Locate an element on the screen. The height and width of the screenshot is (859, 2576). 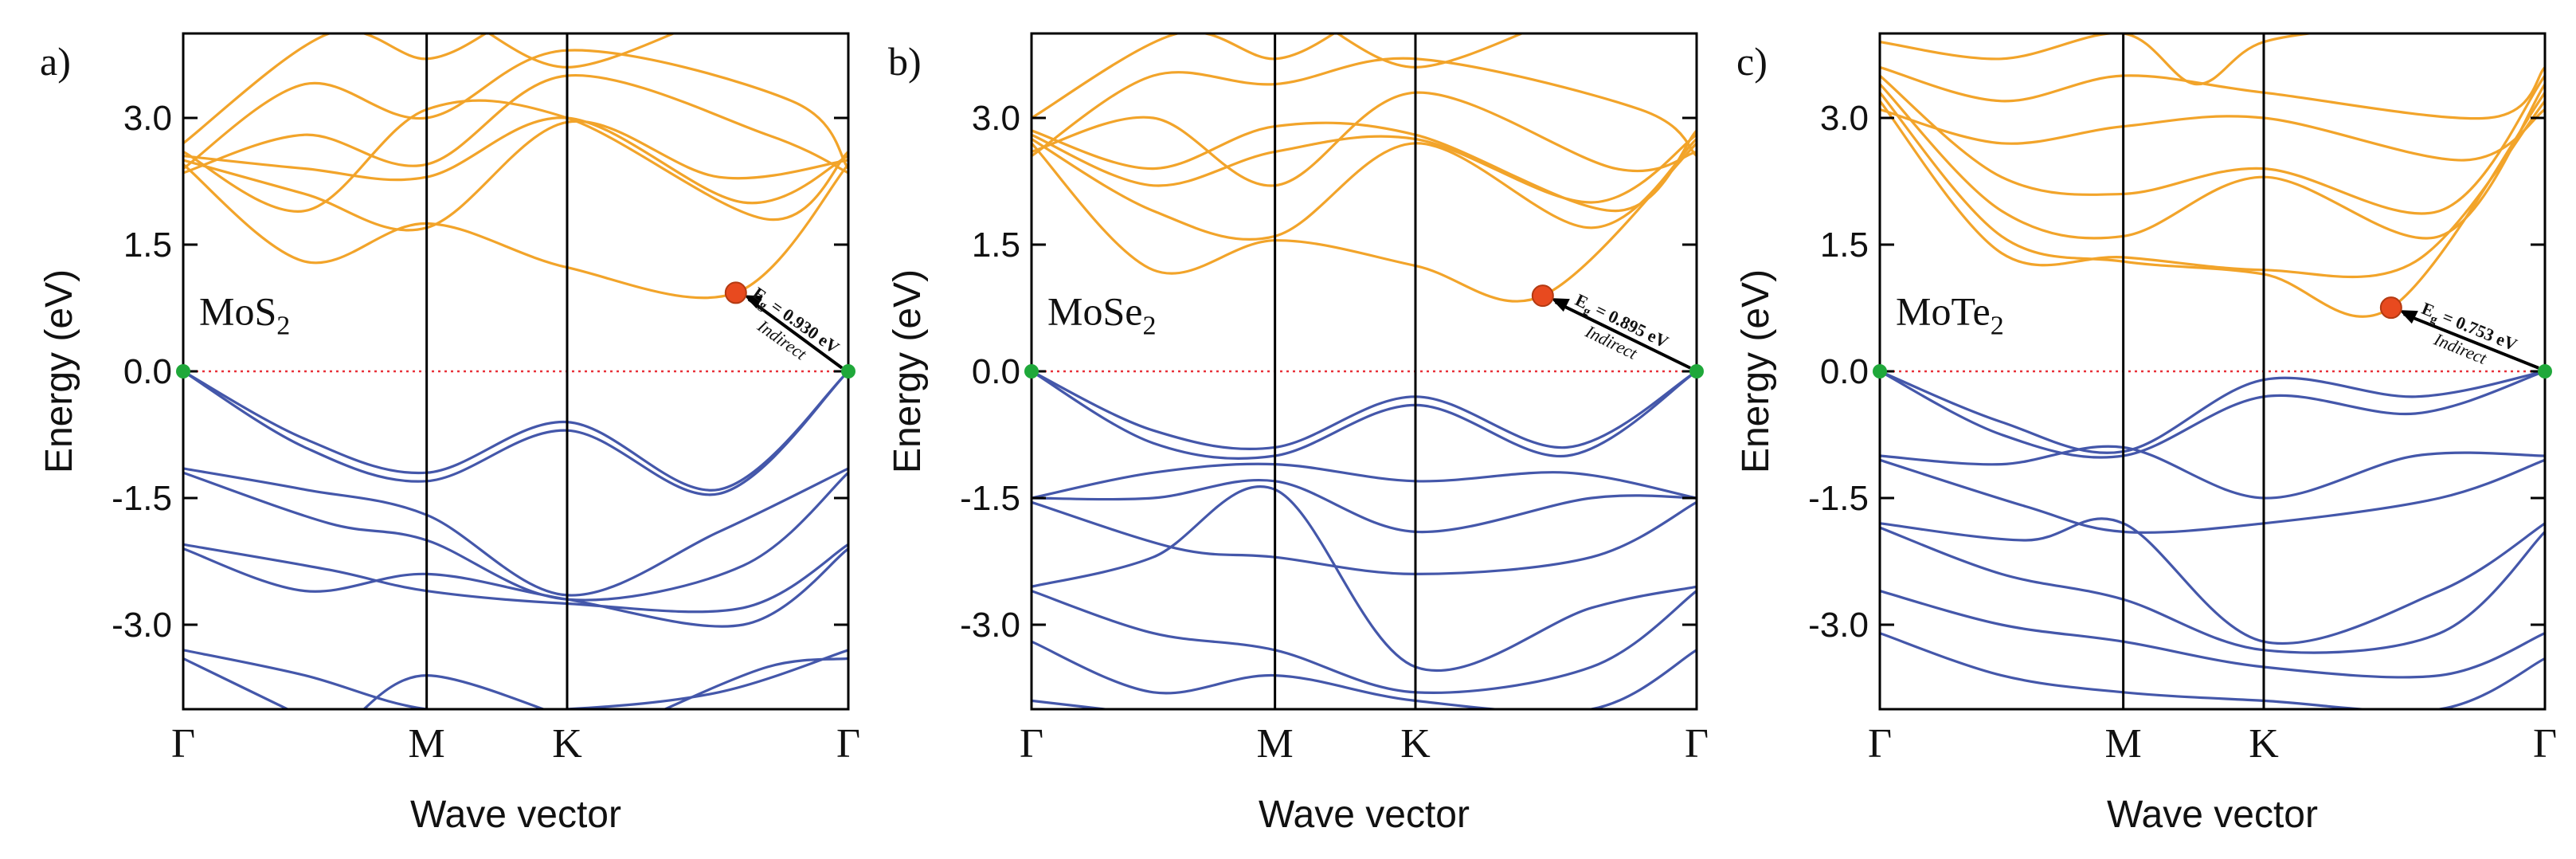
material-label: MoSe2 is located at coordinates (1101, 315).